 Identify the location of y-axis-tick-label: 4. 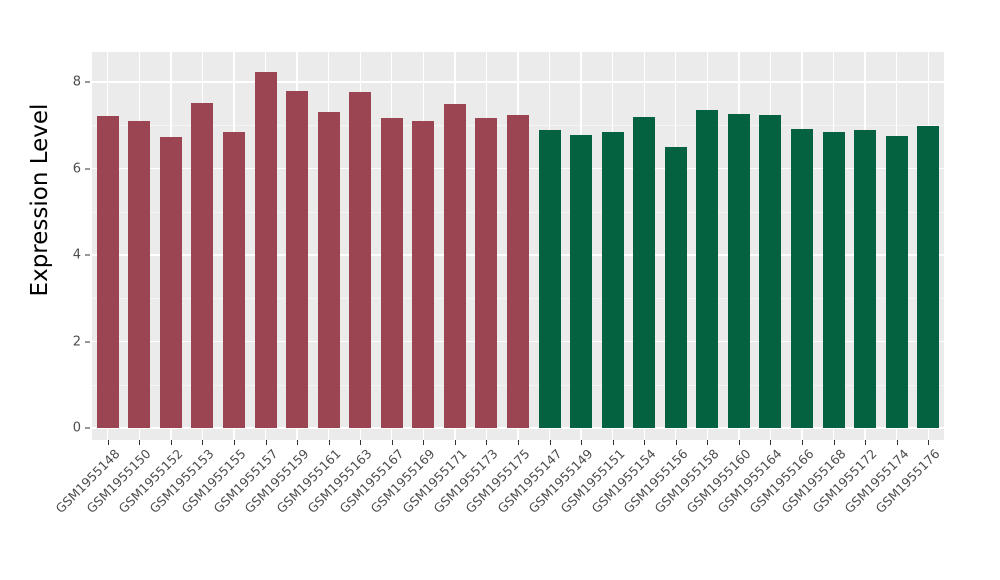
(76, 255).